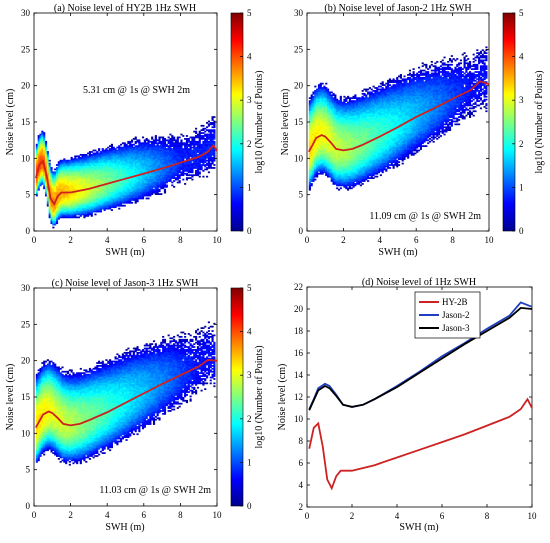 The height and width of the screenshot is (543, 550). Describe the element at coordinates (249, 231) in the screenshot. I see `panel-a-colorbar-tick-label: 0` at that location.